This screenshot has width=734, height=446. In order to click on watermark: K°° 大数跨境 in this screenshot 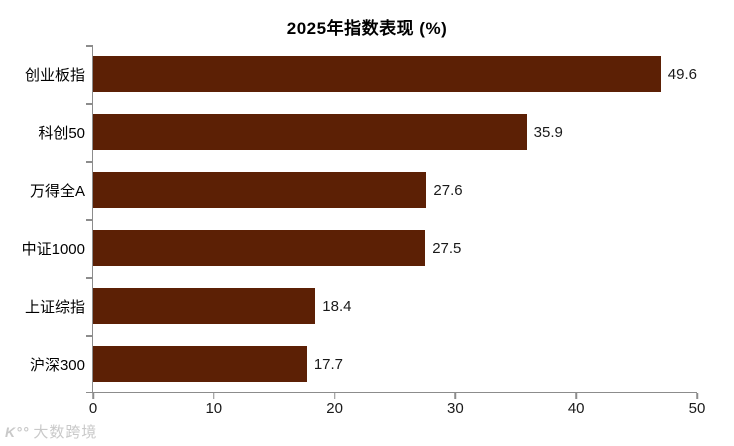, I will do `click(51, 431)`.